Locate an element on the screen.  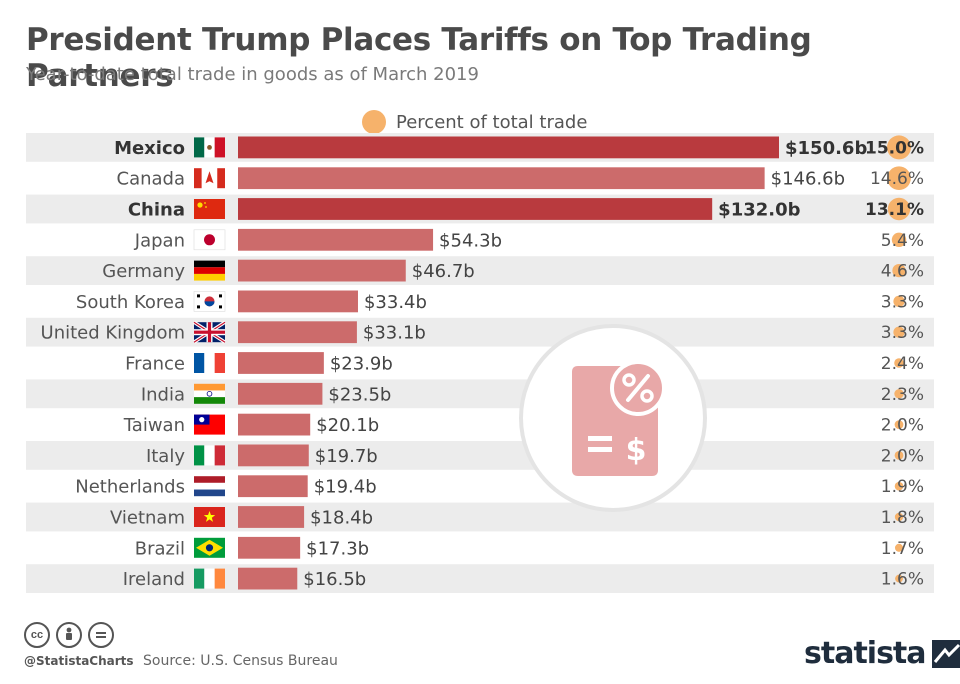
category-label-mexico: Mexico is located at coordinates (149, 148).